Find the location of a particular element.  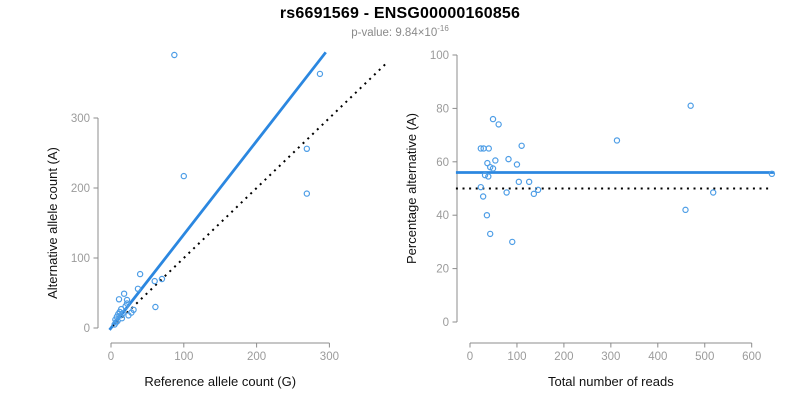

pvalue-exponent: -16 is located at coordinates (443, 28).